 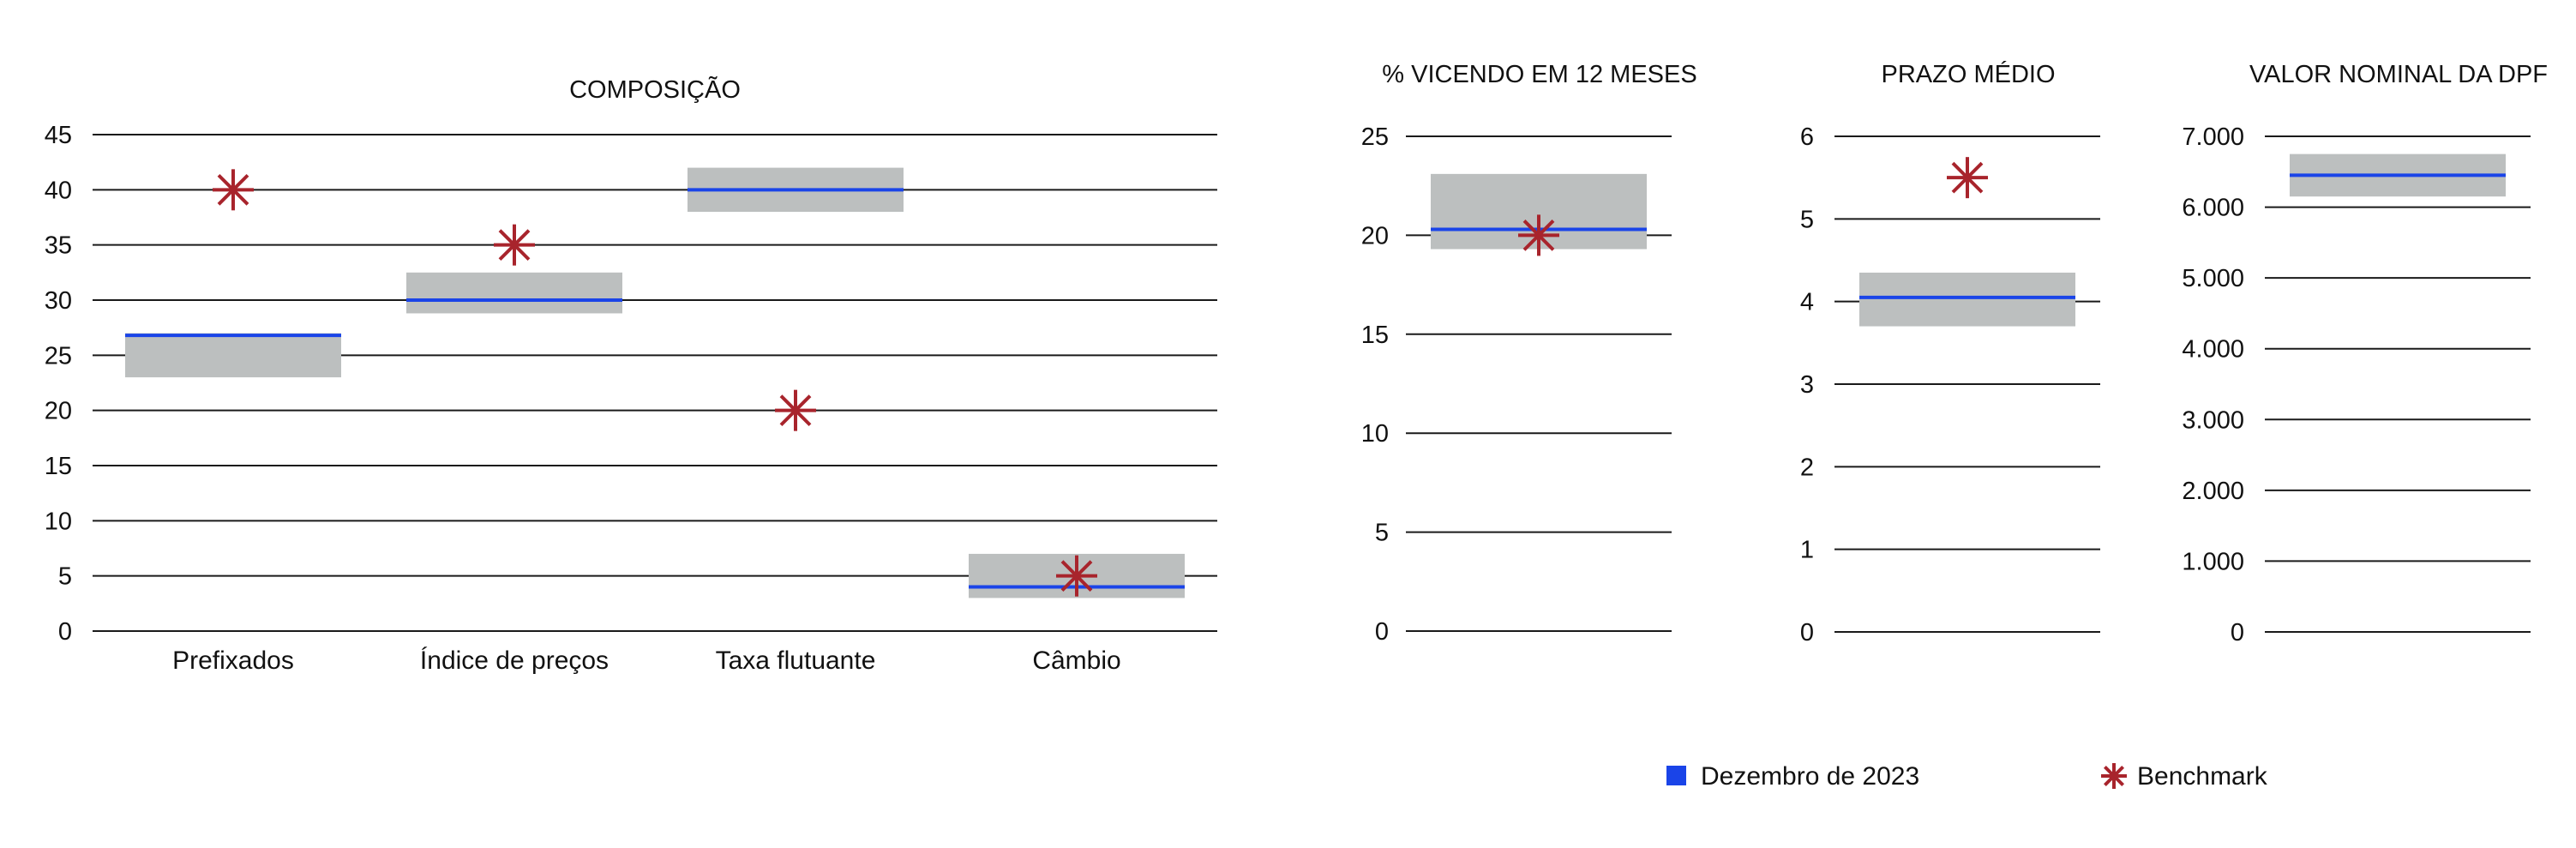 What do you see at coordinates (2213, 279) in the screenshot?
I see `y-tick-label: 5.000` at bounding box center [2213, 279].